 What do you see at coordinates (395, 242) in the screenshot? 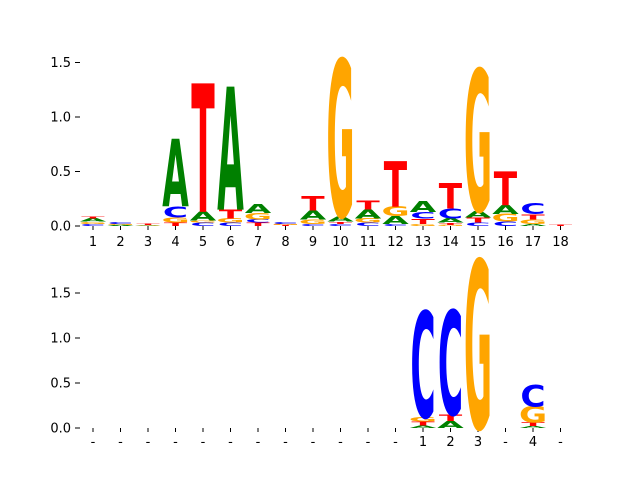
I see `x-tick-label: 12` at bounding box center [395, 242].